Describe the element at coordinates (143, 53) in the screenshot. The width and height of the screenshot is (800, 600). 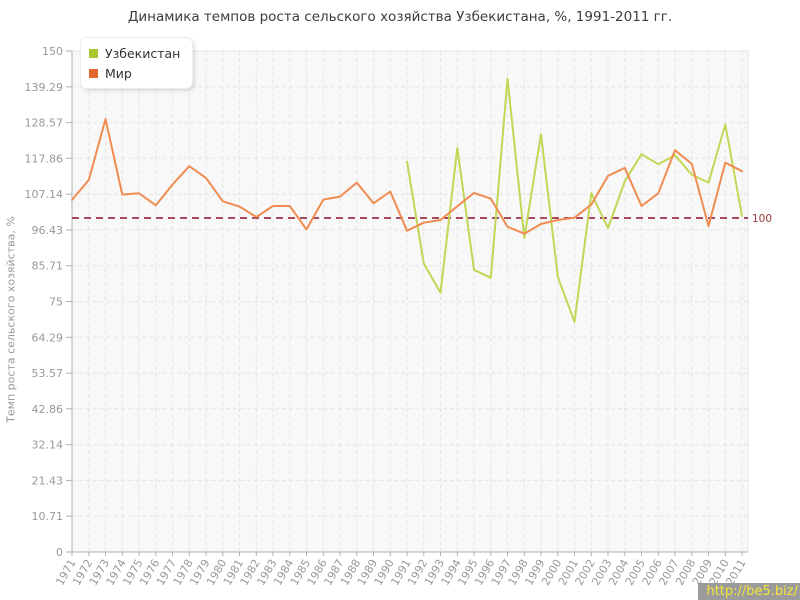
I see `legend-label: Узбекистан` at that location.